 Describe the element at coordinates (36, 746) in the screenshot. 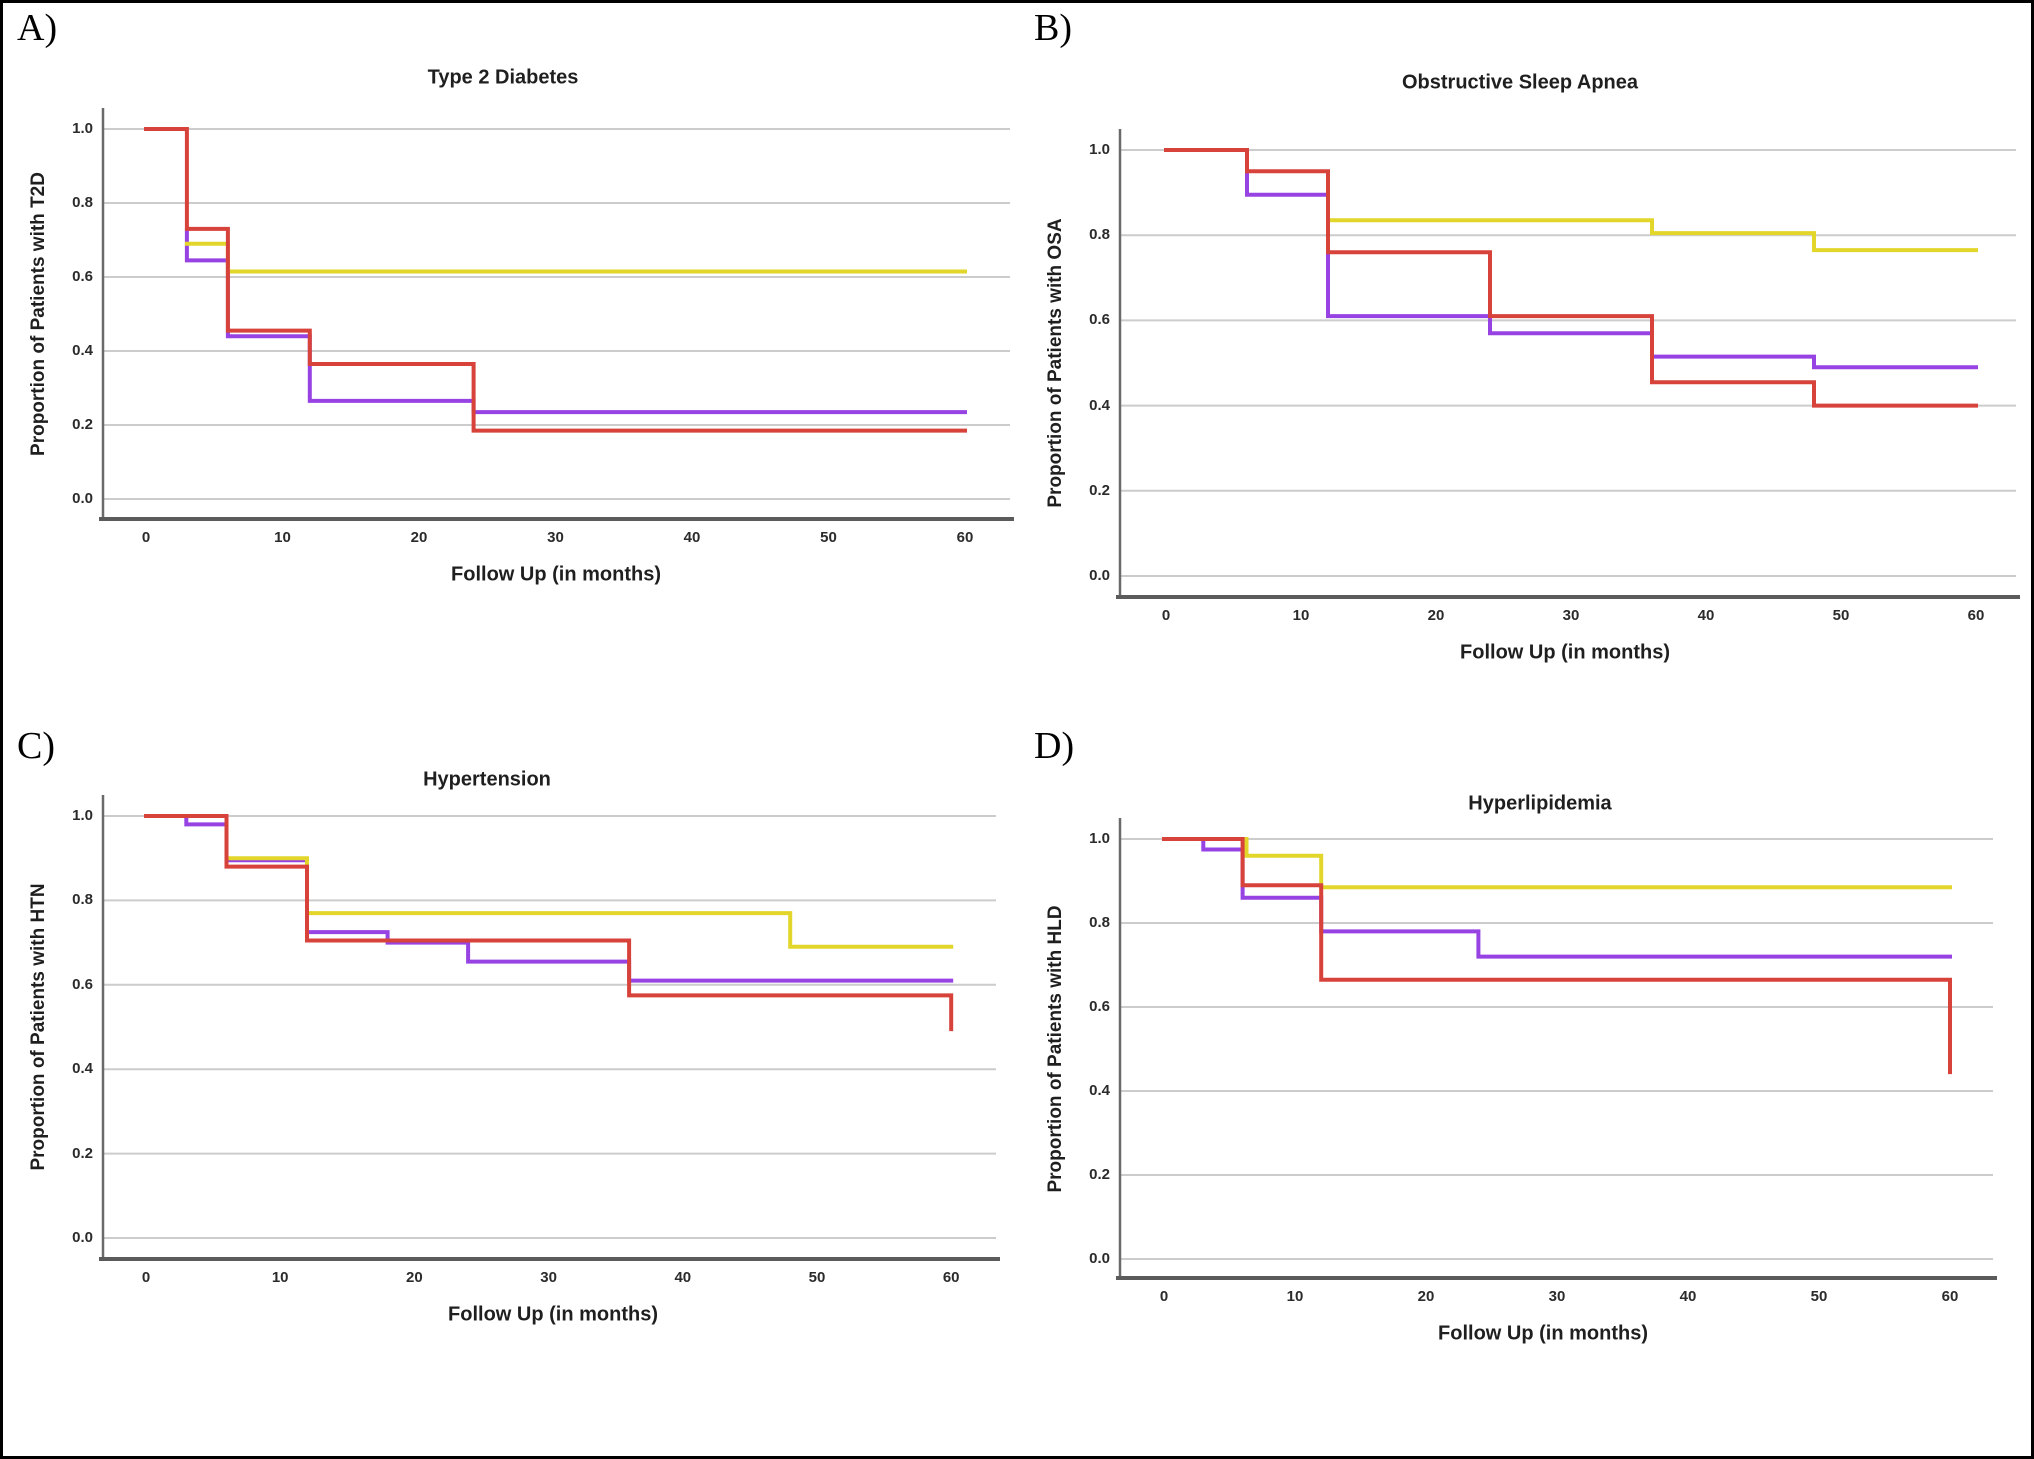

I see `panel-letter: C)` at that location.